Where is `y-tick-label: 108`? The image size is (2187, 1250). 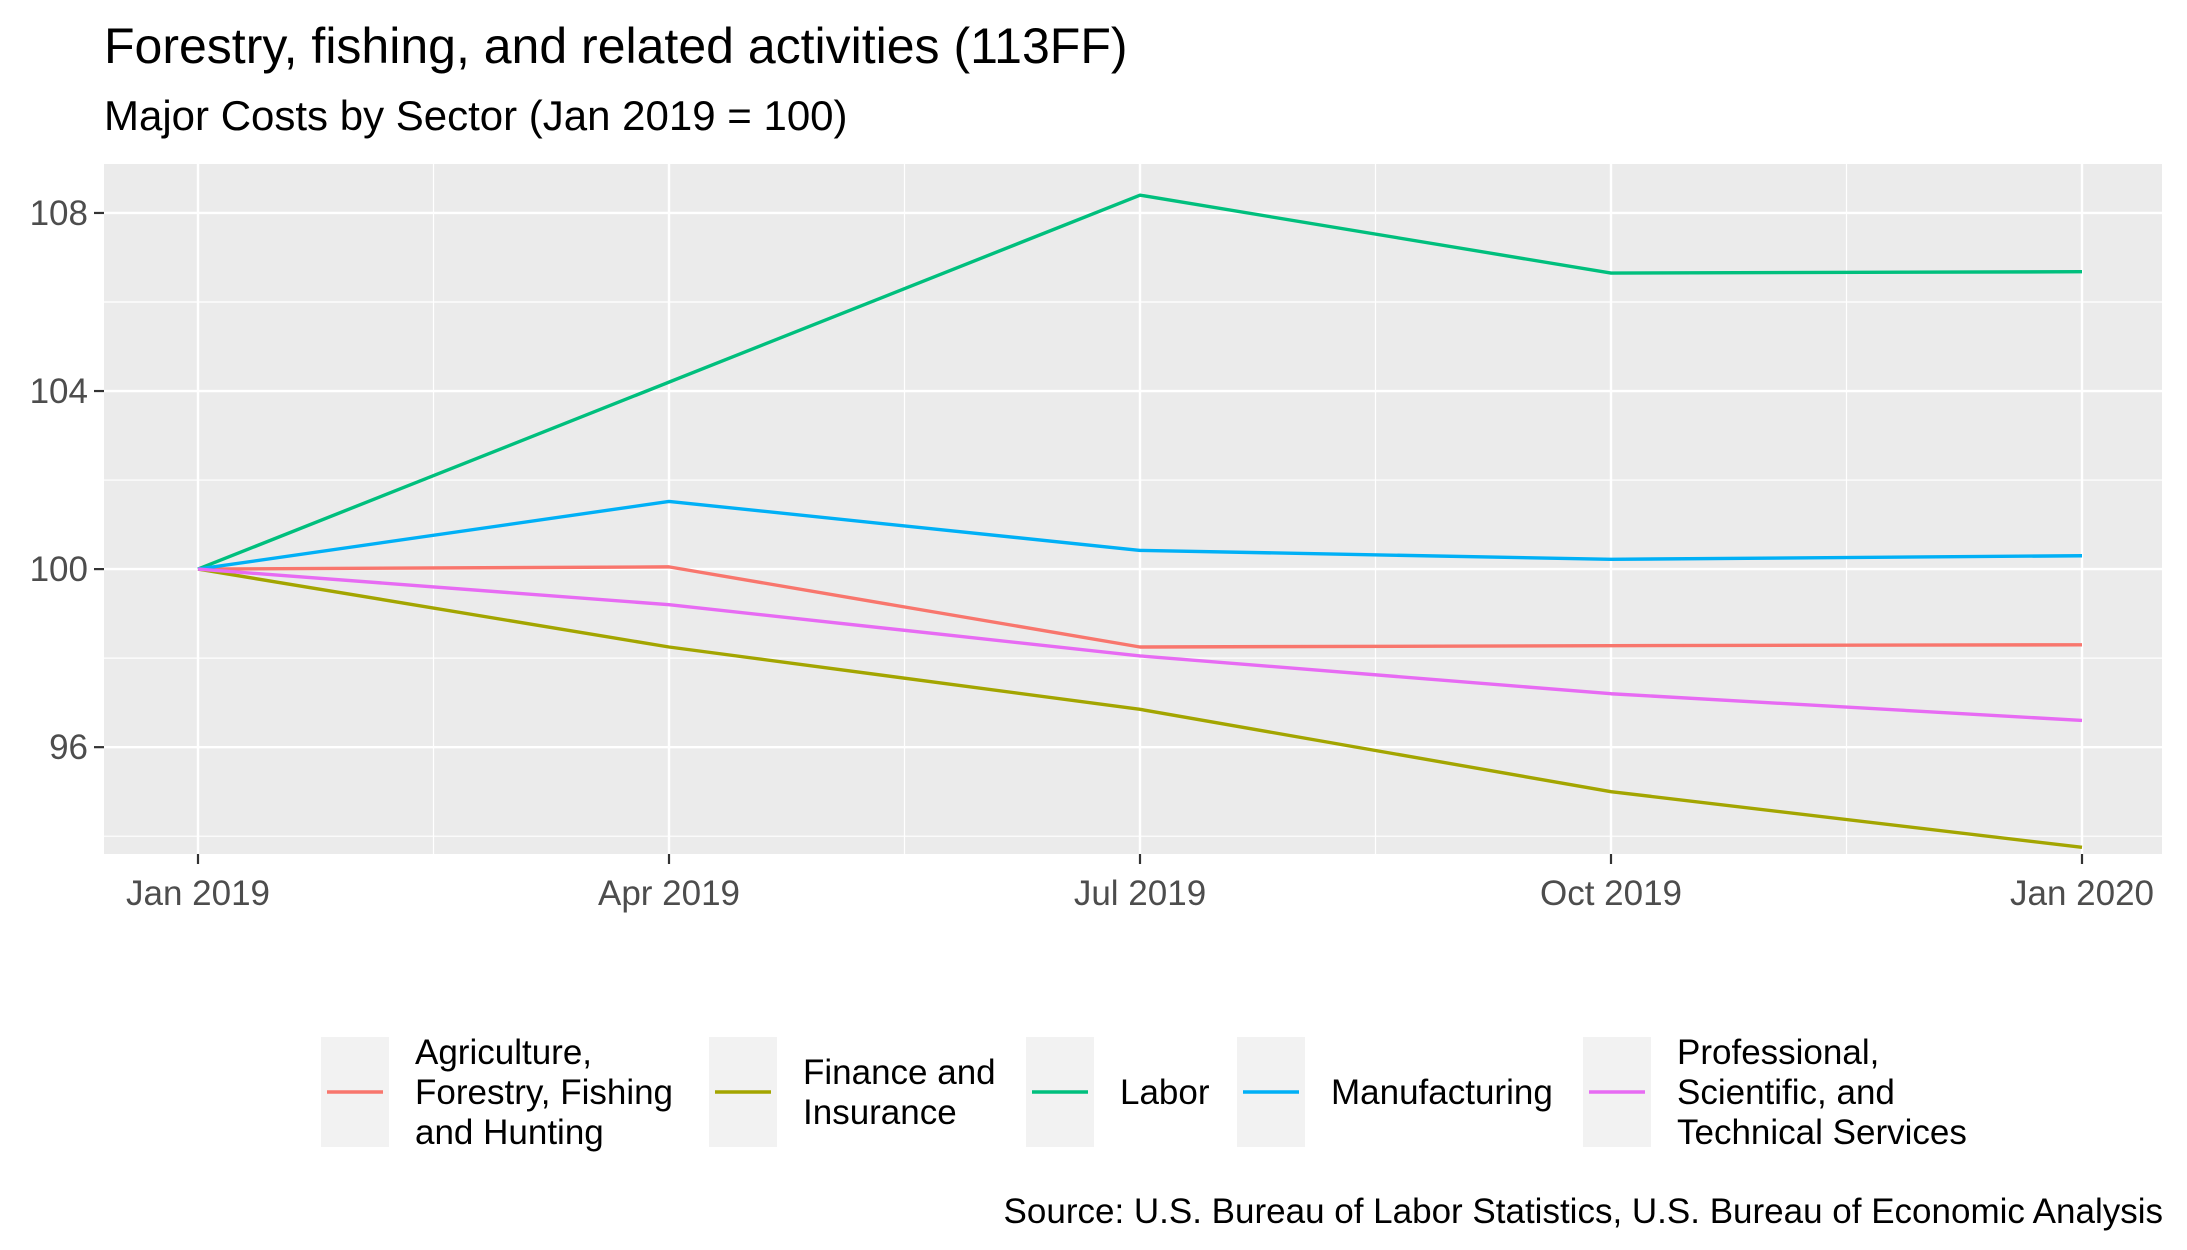
y-tick-label: 108 is located at coordinates (59, 213).